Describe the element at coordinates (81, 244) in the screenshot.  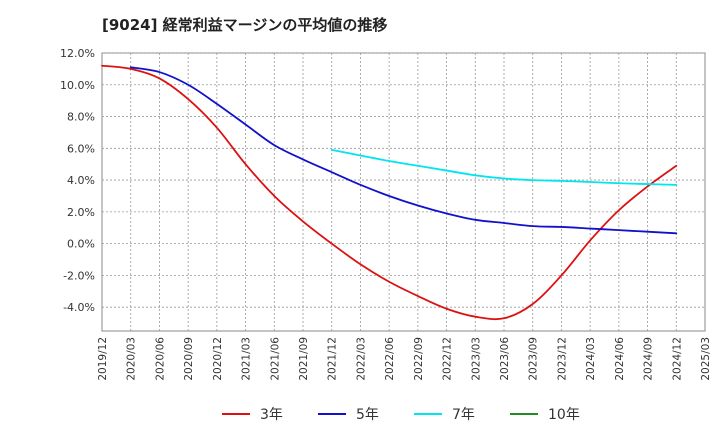
I see `y-tick-label: 0.0%` at that location.